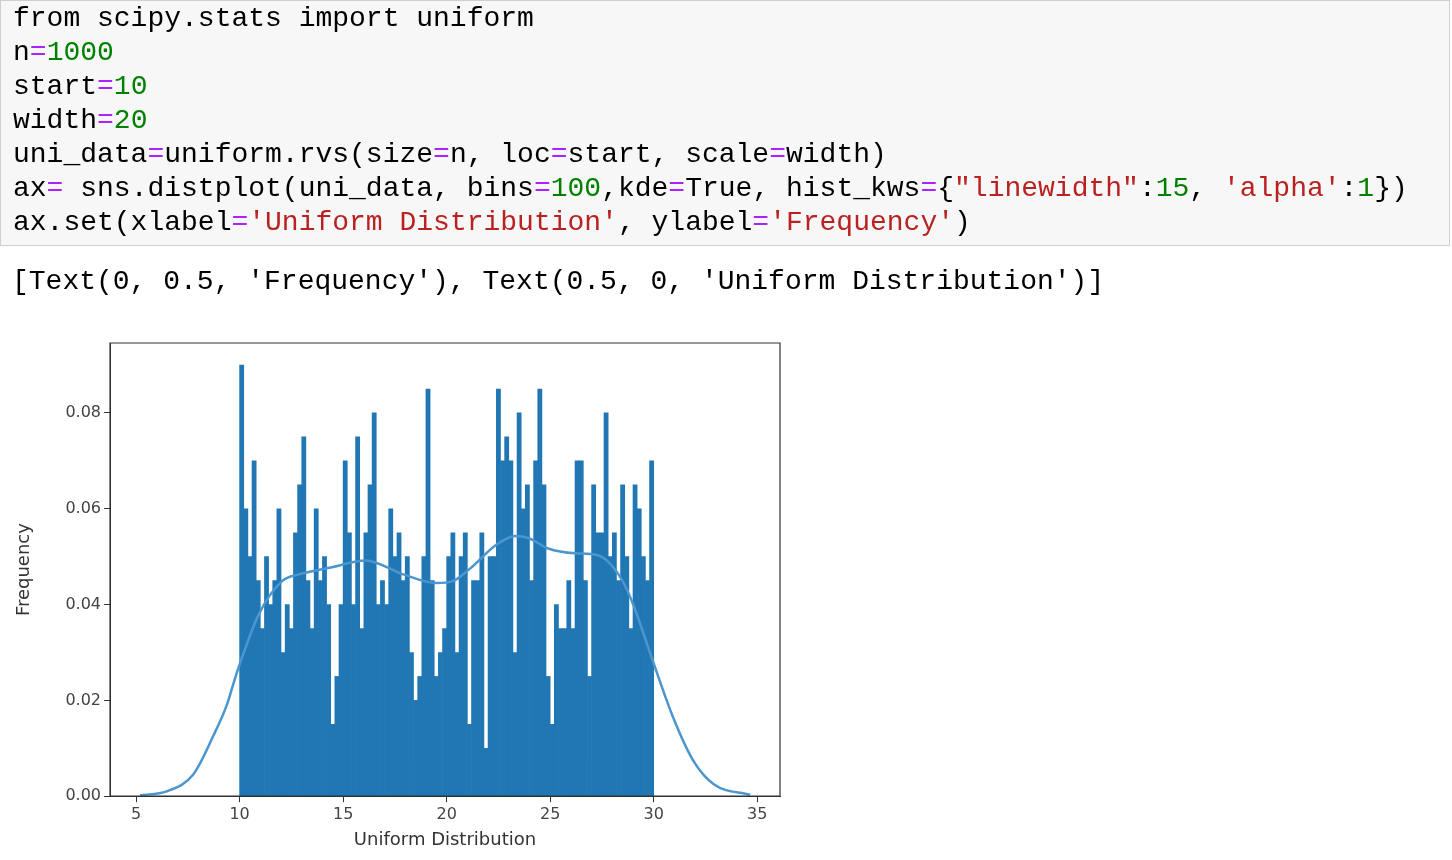 This screenshot has width=1452, height=860. What do you see at coordinates (492, 222) in the screenshot?
I see `text: ax.set(xlabel='Uniform Distribution', ylabel='Frequency')` at bounding box center [492, 222].